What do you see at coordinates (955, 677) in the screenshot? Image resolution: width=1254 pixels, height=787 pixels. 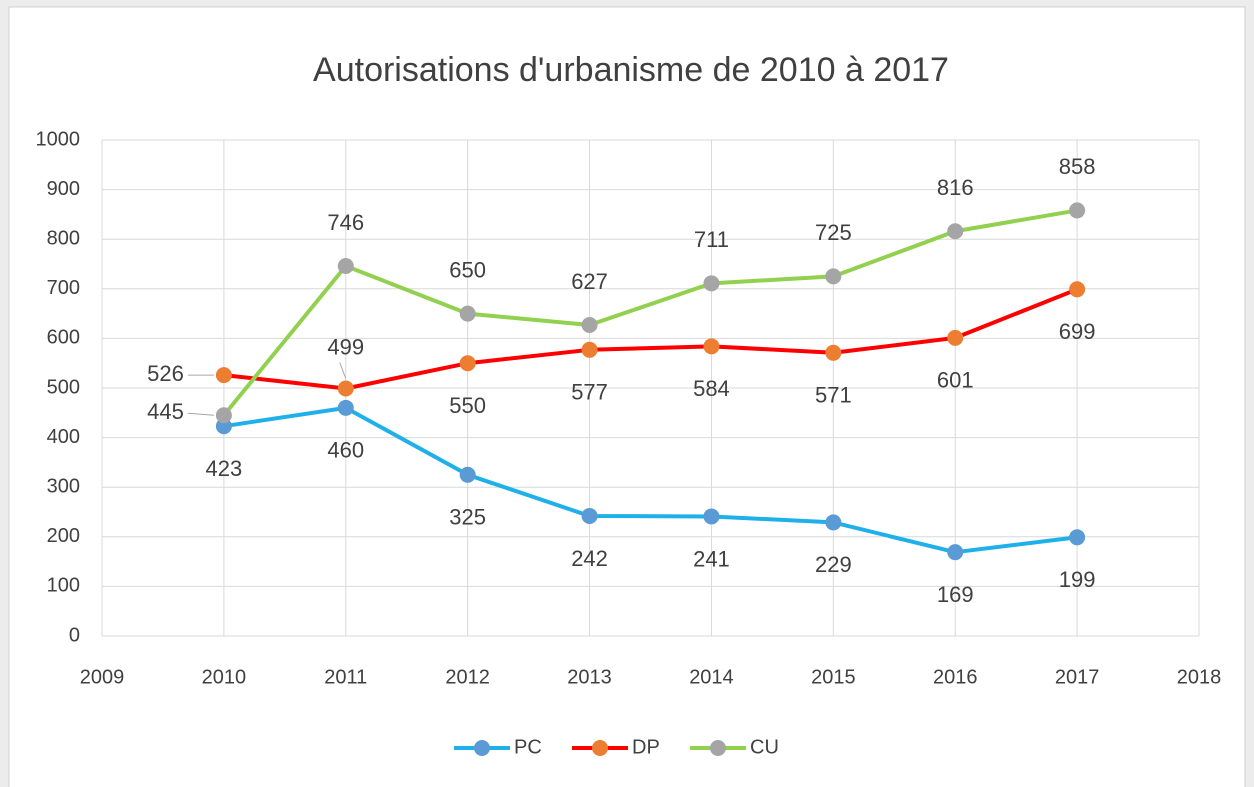 I see `x-tick-label: 2016` at bounding box center [955, 677].